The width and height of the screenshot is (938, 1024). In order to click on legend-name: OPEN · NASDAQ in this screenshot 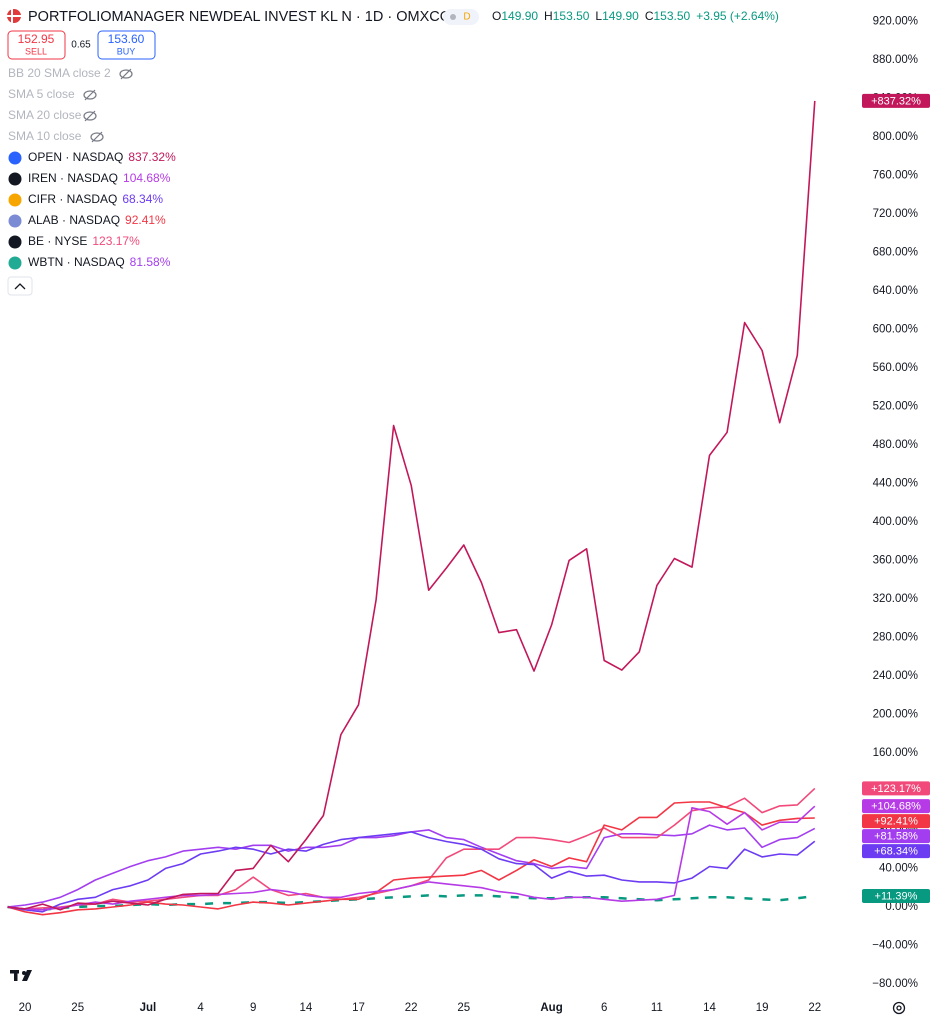, I will do `click(75, 157)`.